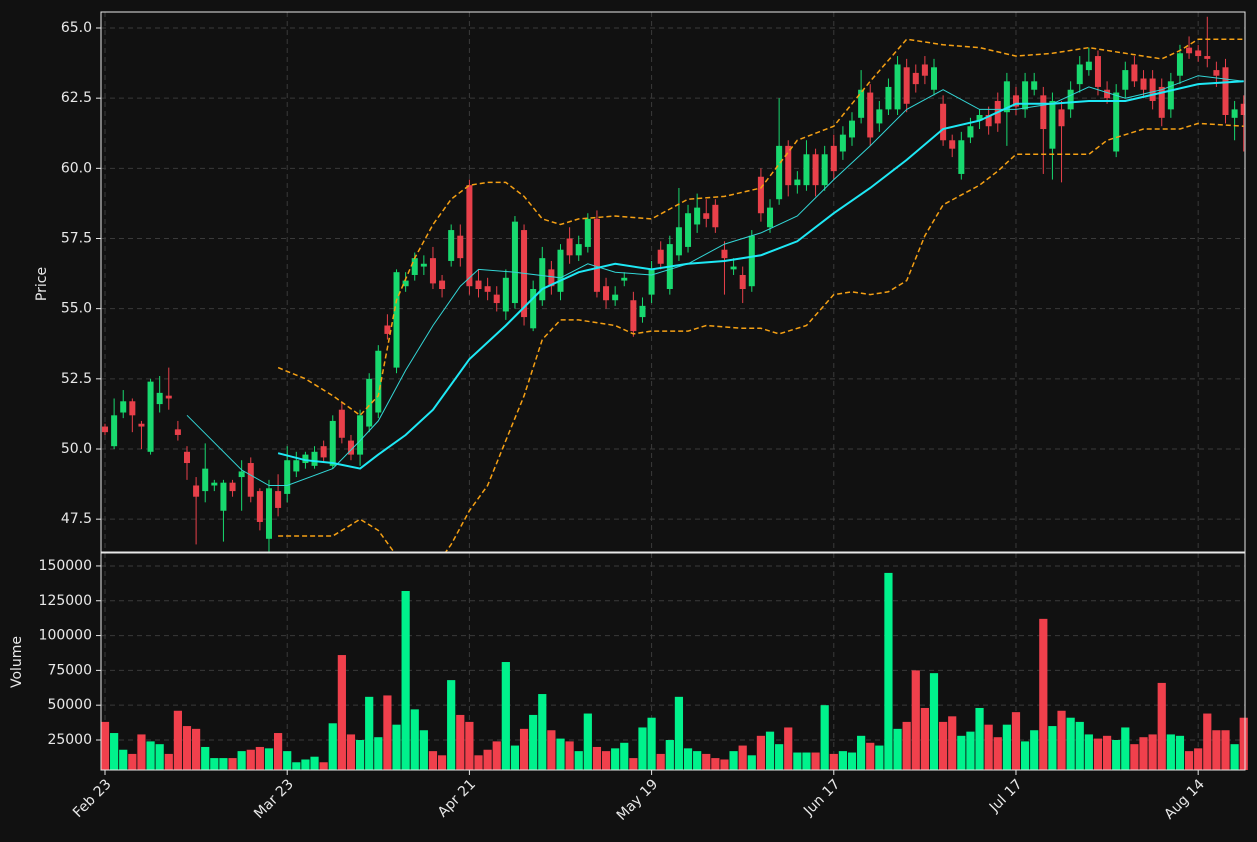 This screenshot has width=1257, height=842. What do you see at coordinates (76, 519) in the screenshot?
I see `y-tick-label: 47.5` at bounding box center [76, 519].